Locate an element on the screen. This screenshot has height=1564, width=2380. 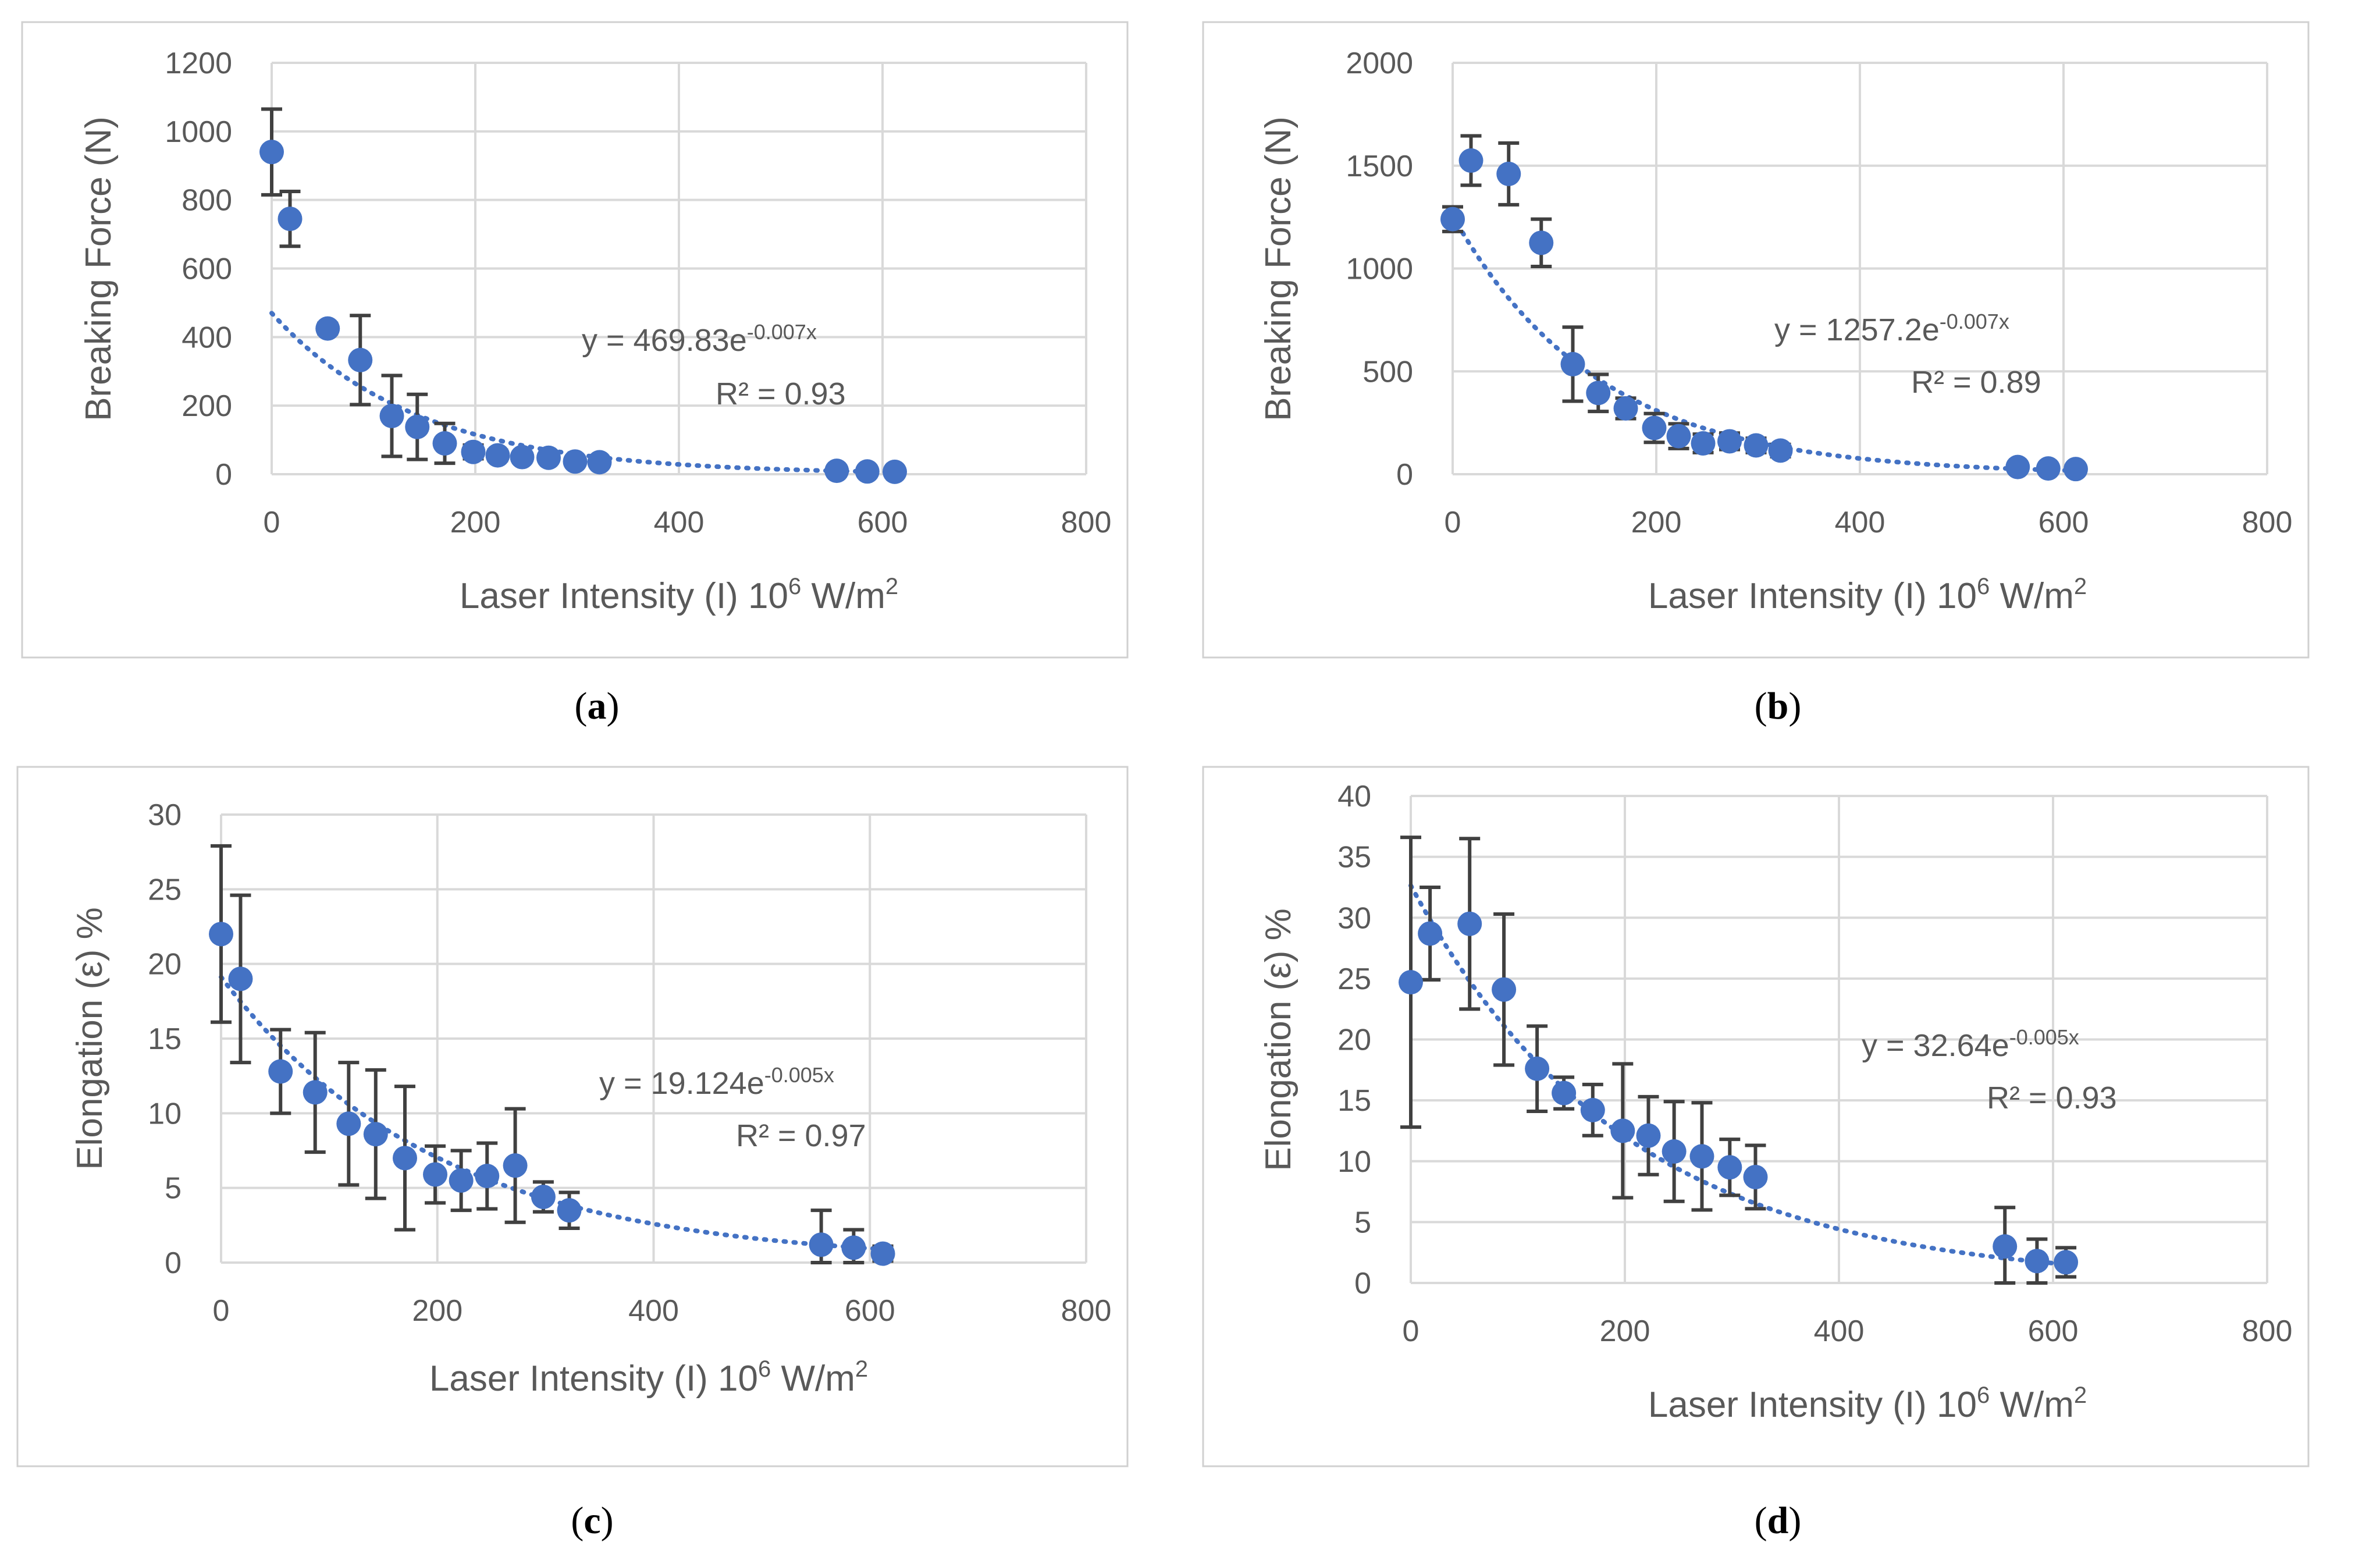
panel-caption: (d) is located at coordinates (1778, 1520).